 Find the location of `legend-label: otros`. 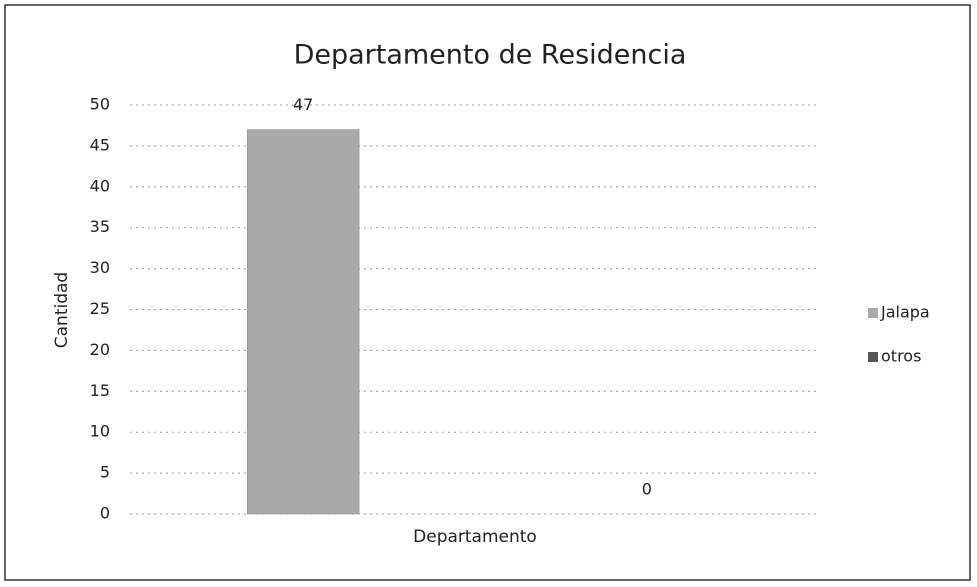

legend-label: otros is located at coordinates (901, 356).